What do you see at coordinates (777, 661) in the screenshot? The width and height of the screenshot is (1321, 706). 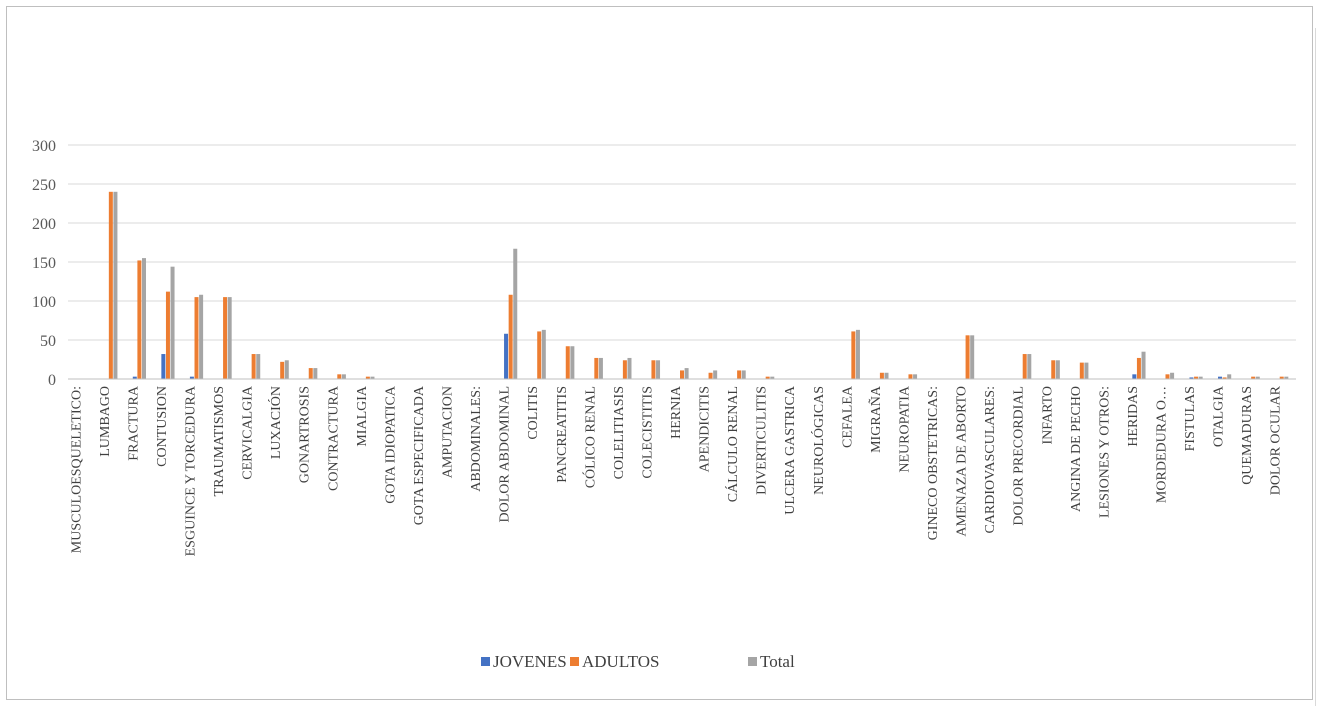 I see `legend-label: Total` at bounding box center [777, 661].